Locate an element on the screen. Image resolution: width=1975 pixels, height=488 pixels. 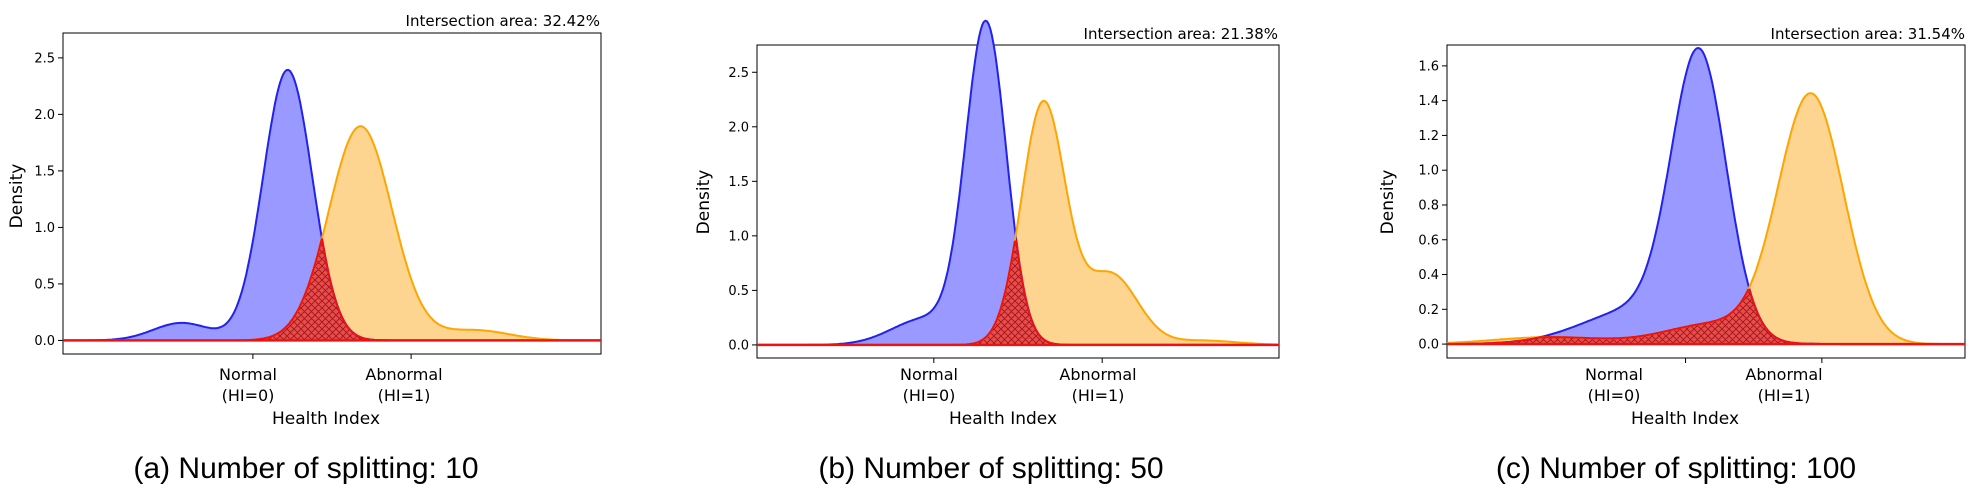
y-tick-label: 1.6 is located at coordinates (1428, 66).